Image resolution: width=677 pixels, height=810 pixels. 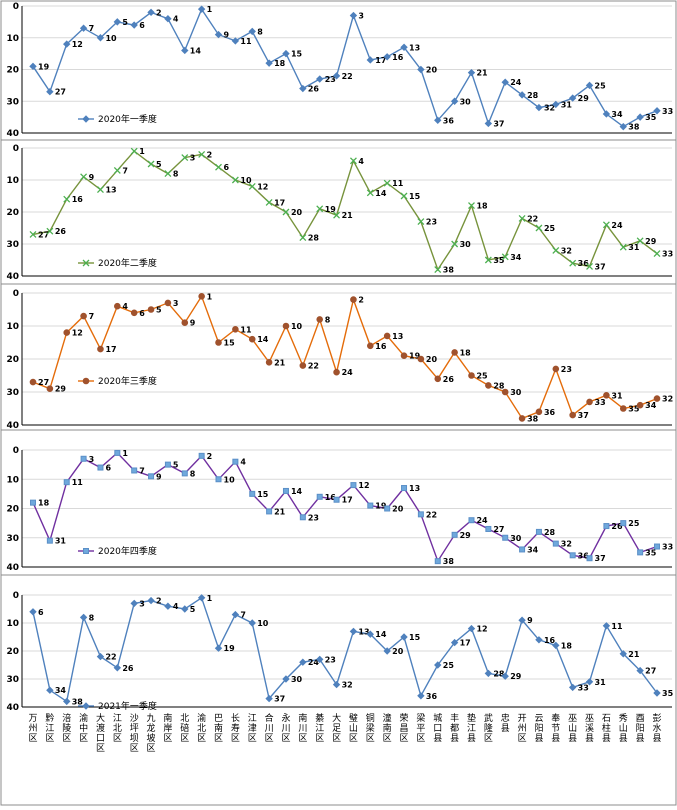 I want to click on data-label-2-11: 2, so click(x=210, y=154).